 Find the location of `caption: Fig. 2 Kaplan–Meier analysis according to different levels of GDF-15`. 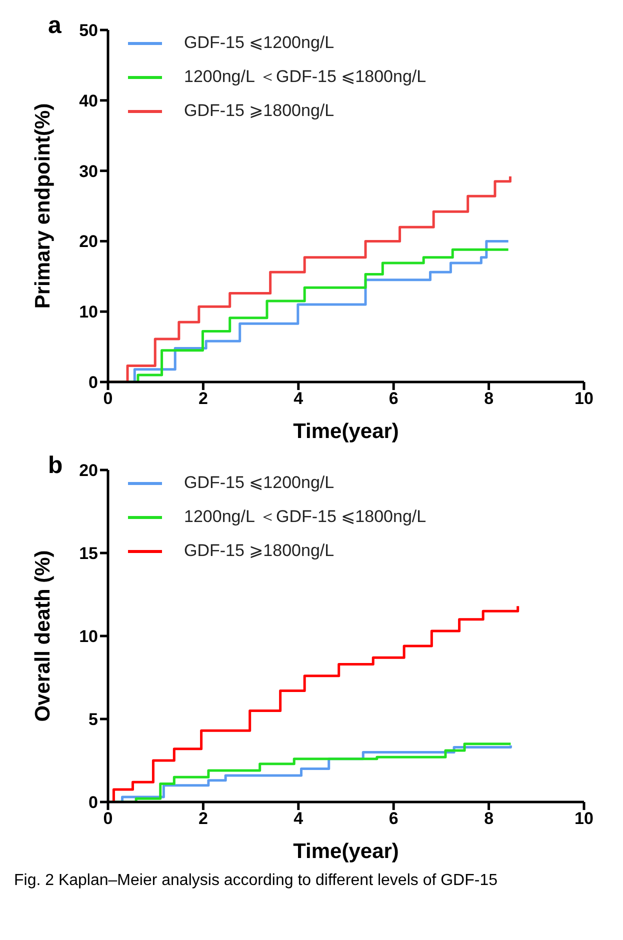

caption: Fig. 2 Kaplan–Meier analysis according to different levels of GDF-15 is located at coordinates (256, 880).